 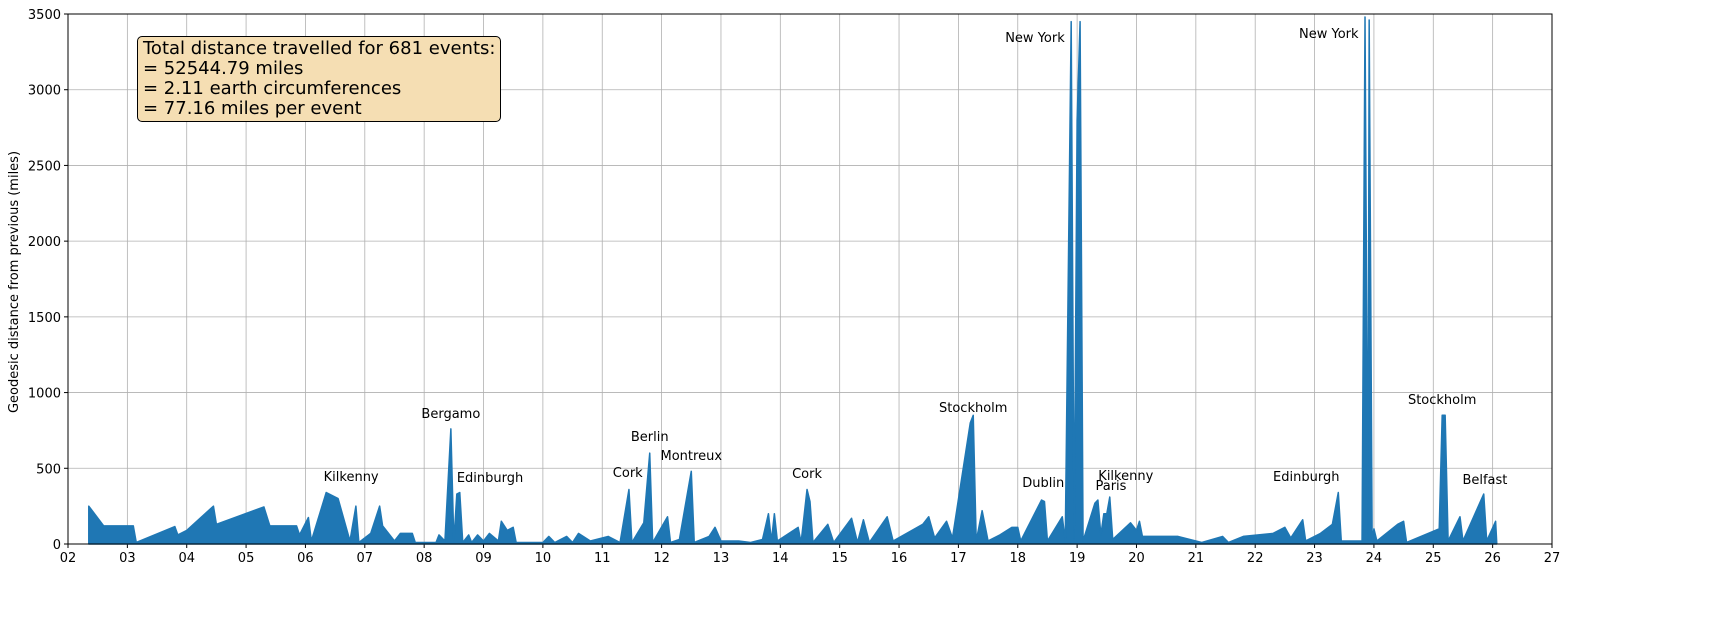 What do you see at coordinates (1255, 558) in the screenshot?
I see `x-tick-label: 22` at bounding box center [1255, 558].